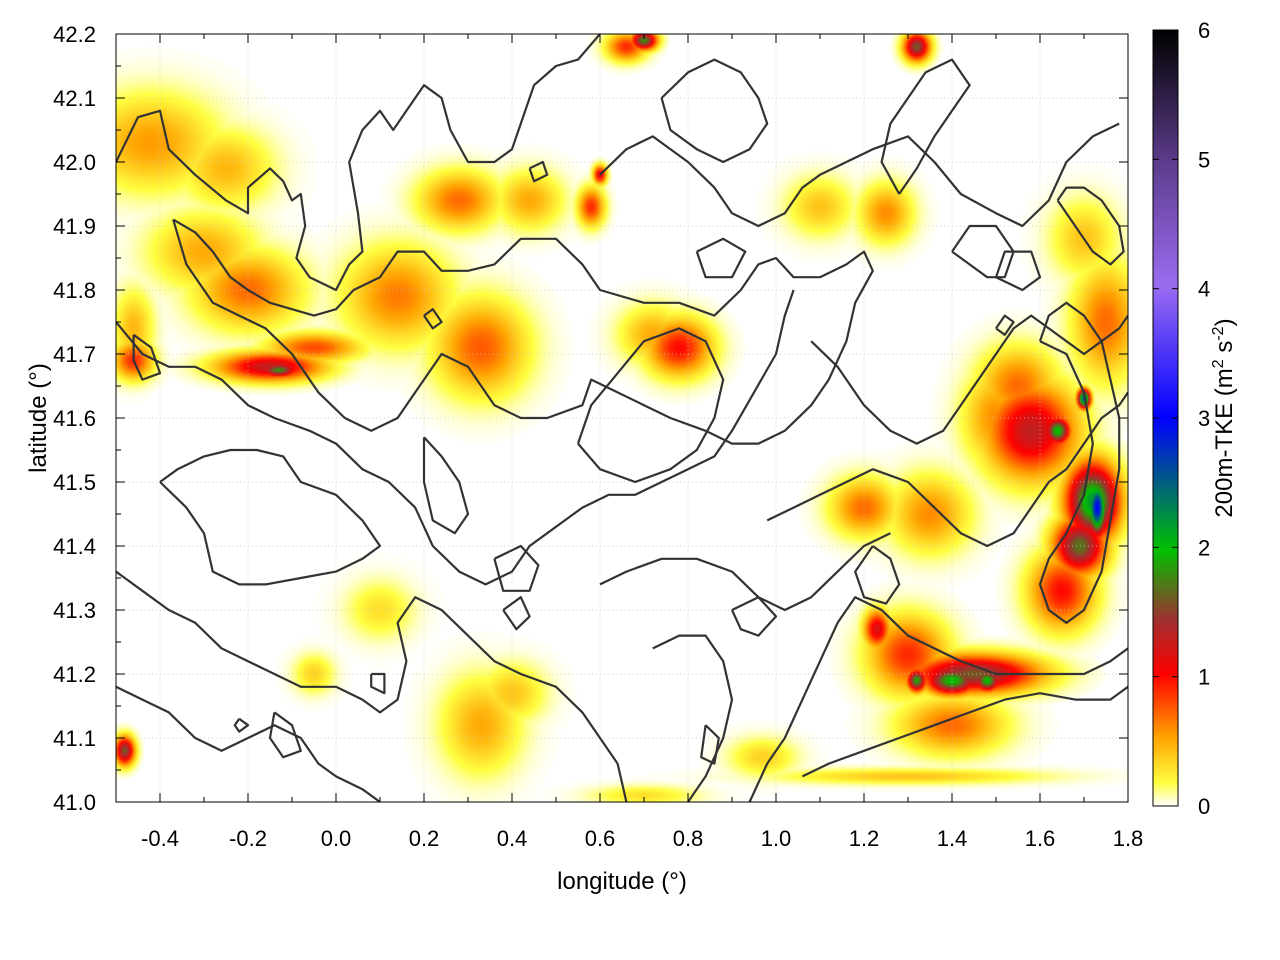  I want to click on colorbar-tick-label: 0, so click(1204, 806).